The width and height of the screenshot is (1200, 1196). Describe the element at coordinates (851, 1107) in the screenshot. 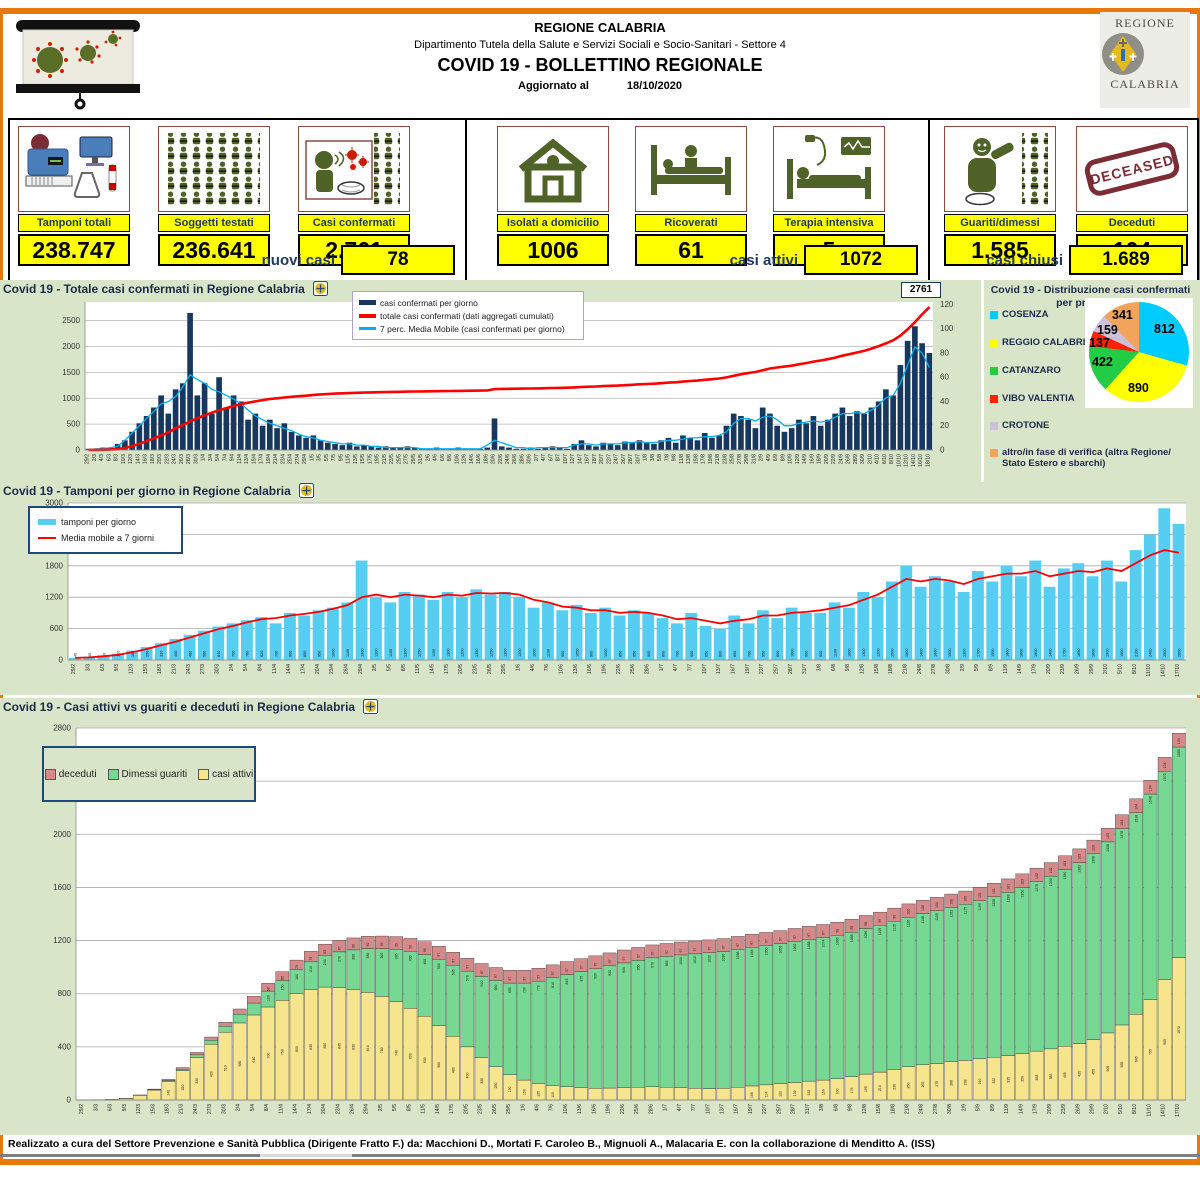

I see `svg-text: 9/8` at that location.